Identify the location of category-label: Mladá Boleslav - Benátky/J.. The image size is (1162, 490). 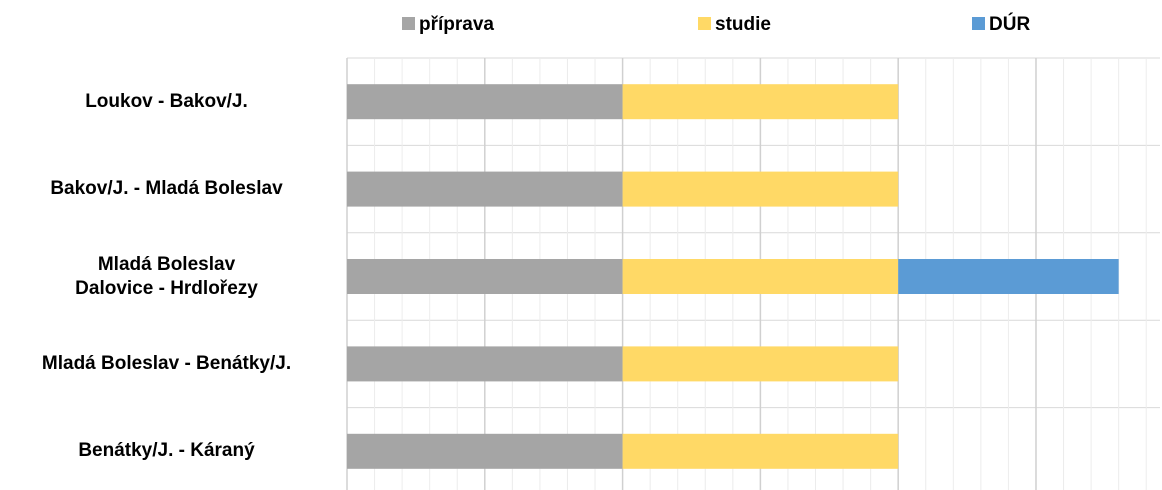
(166, 363).